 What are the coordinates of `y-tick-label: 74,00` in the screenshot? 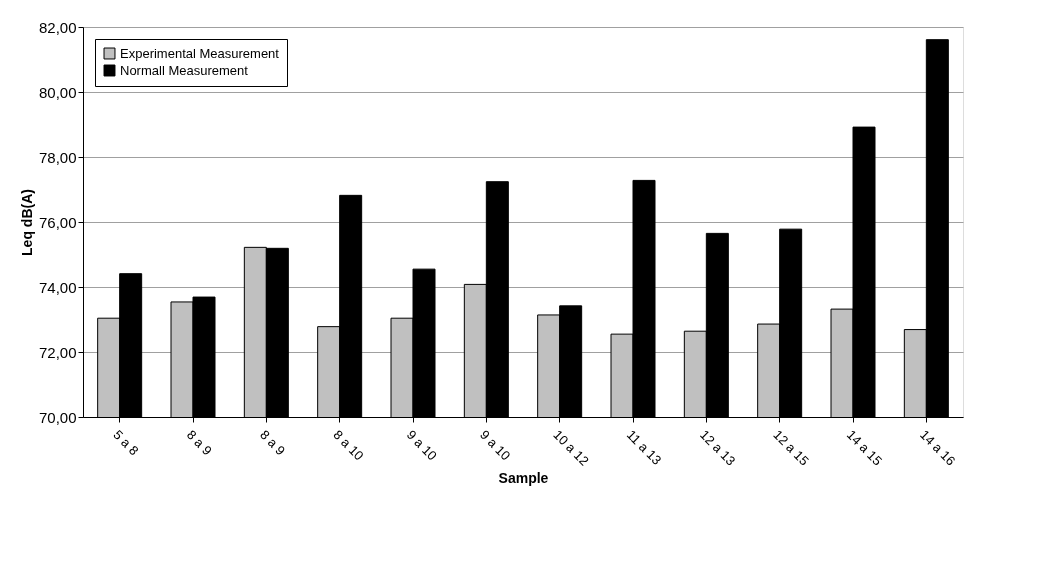 It's located at (57, 287).